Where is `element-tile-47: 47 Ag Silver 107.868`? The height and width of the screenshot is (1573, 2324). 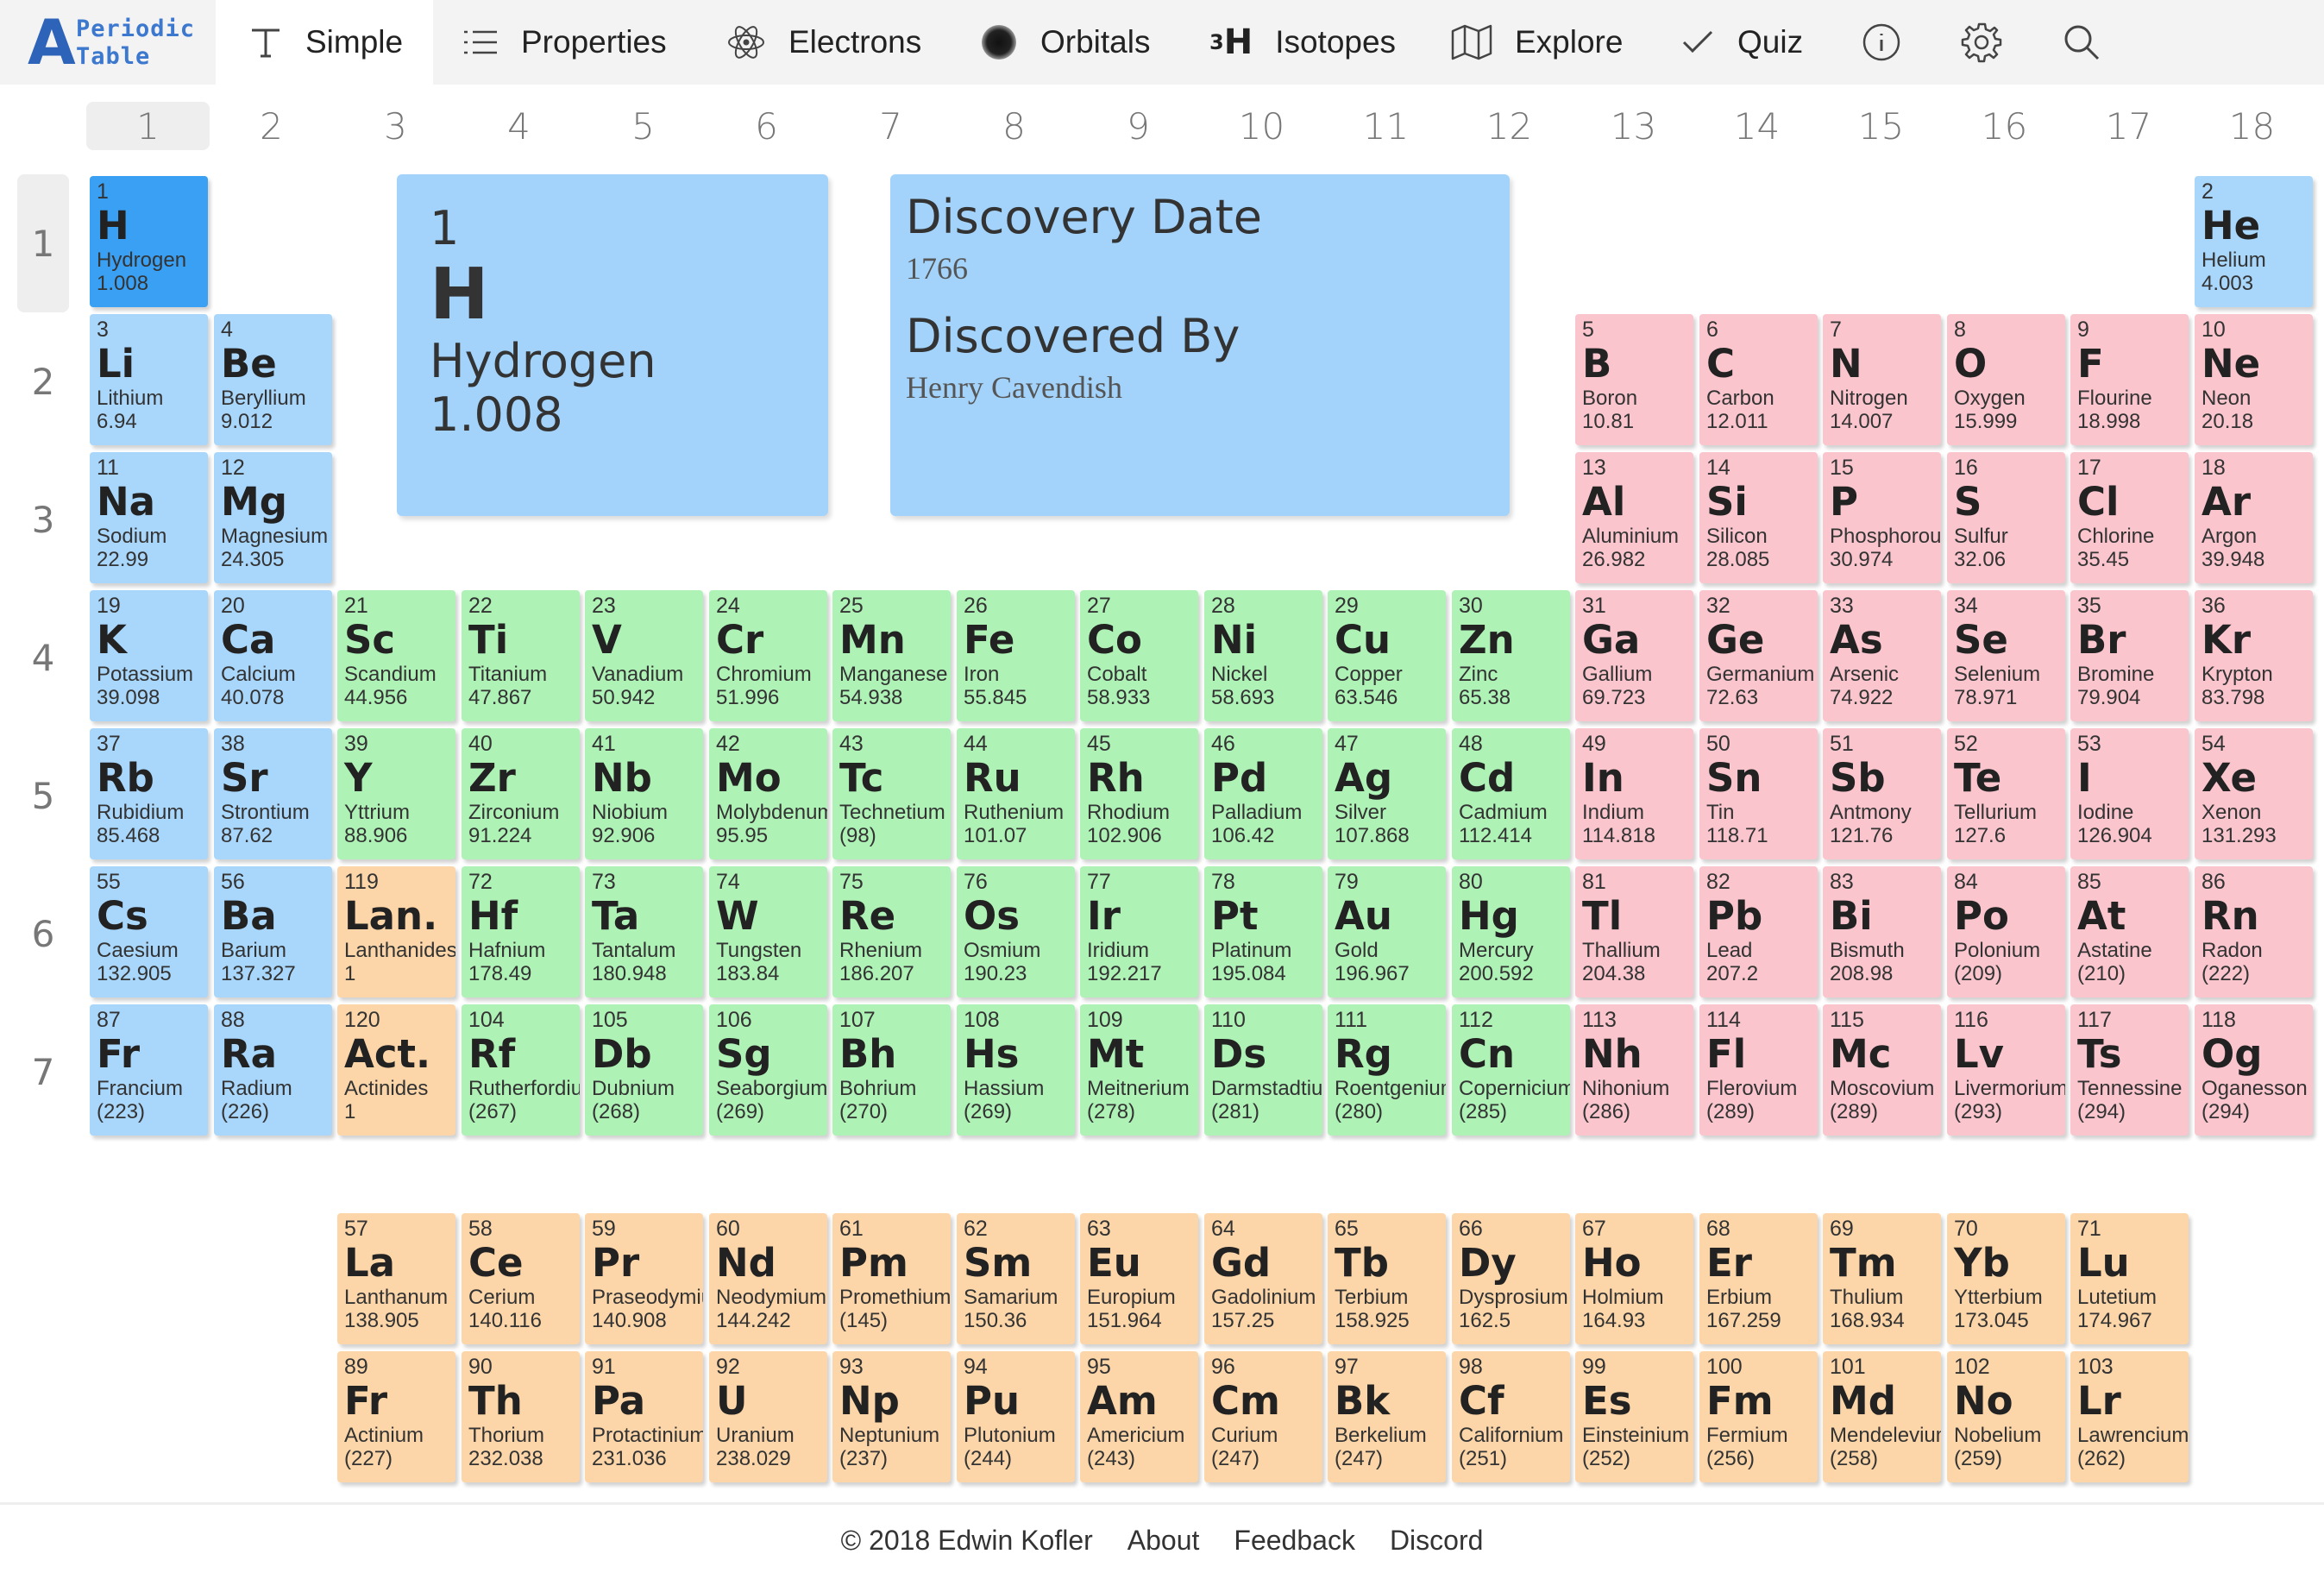 element-tile-47: 47 Ag Silver 107.868 is located at coordinates (1387, 794).